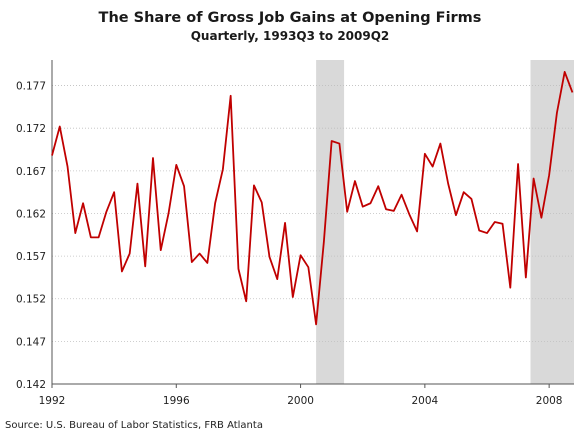 The height and width of the screenshot is (435, 580). Describe the element at coordinates (31, 300) in the screenshot. I see `y-tick-label: 0.152` at that location.